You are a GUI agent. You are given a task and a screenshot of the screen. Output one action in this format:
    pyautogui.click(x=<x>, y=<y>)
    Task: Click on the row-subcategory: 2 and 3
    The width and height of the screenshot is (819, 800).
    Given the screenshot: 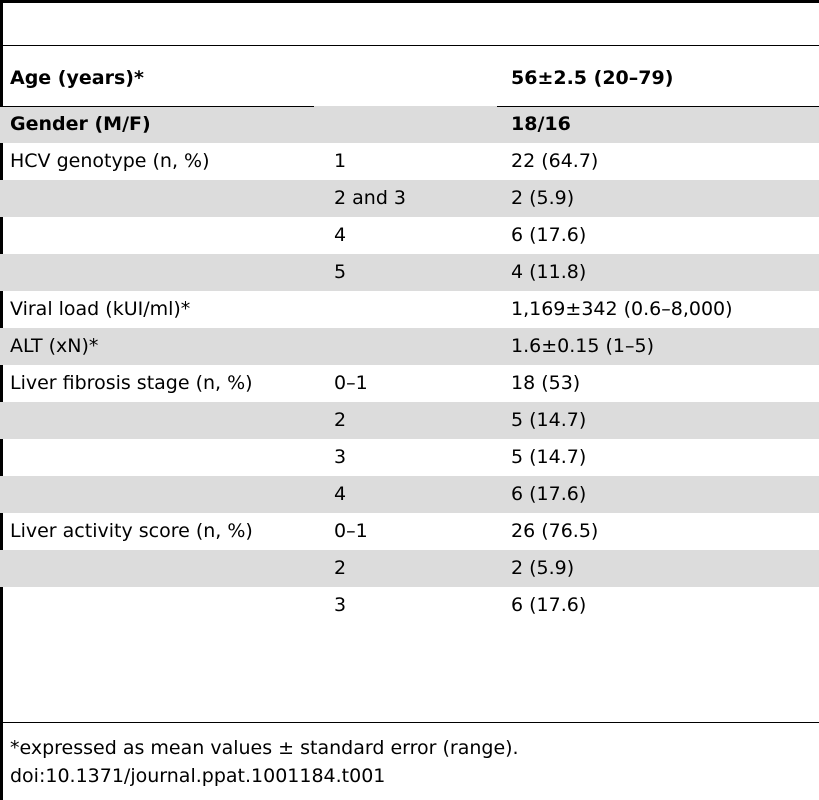 What is the action you would take?
    pyautogui.click(x=408, y=198)
    